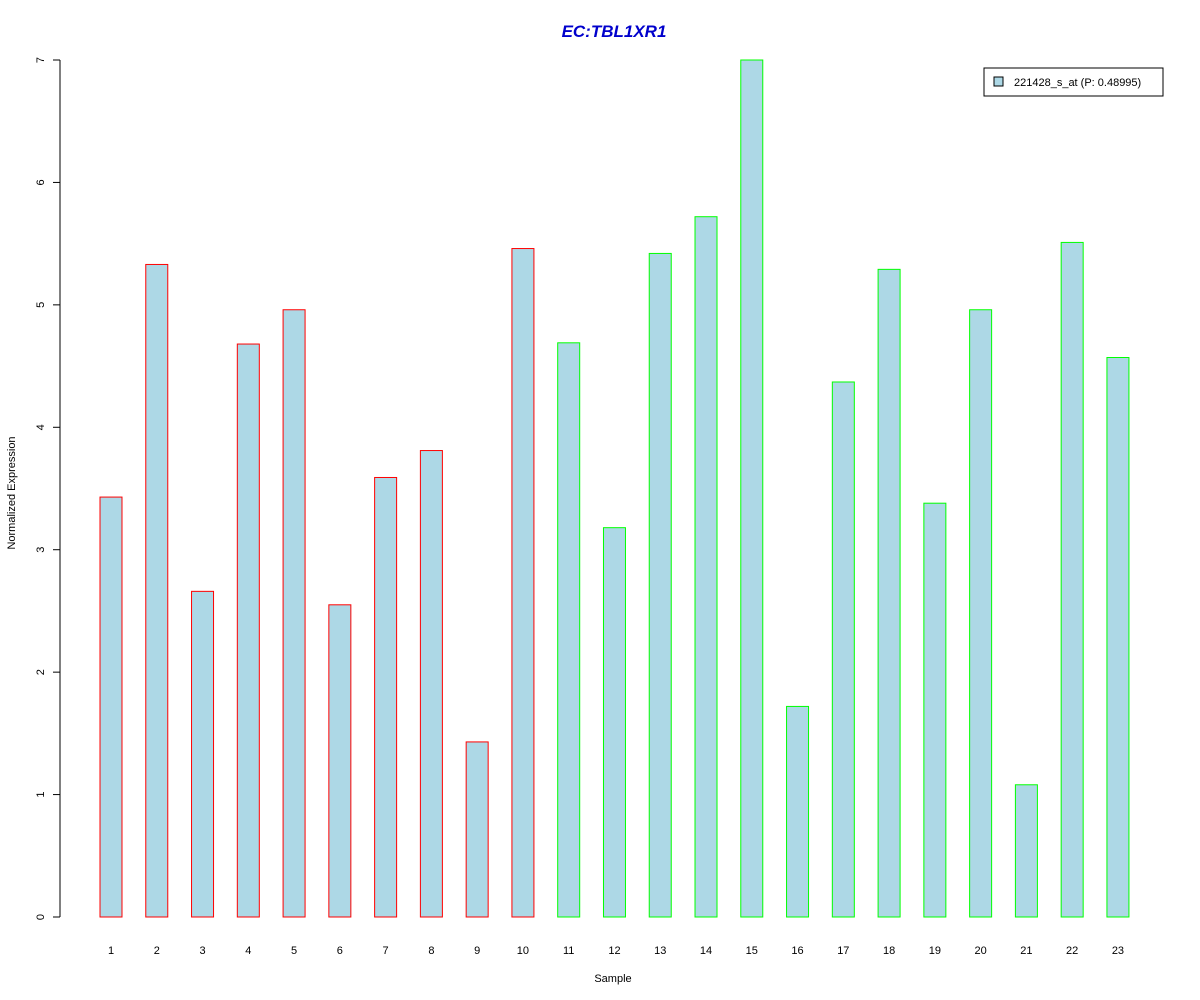 The image size is (1200, 1000). What do you see at coordinates (612, 979) in the screenshot?
I see `x-axis-label: Sample` at bounding box center [612, 979].